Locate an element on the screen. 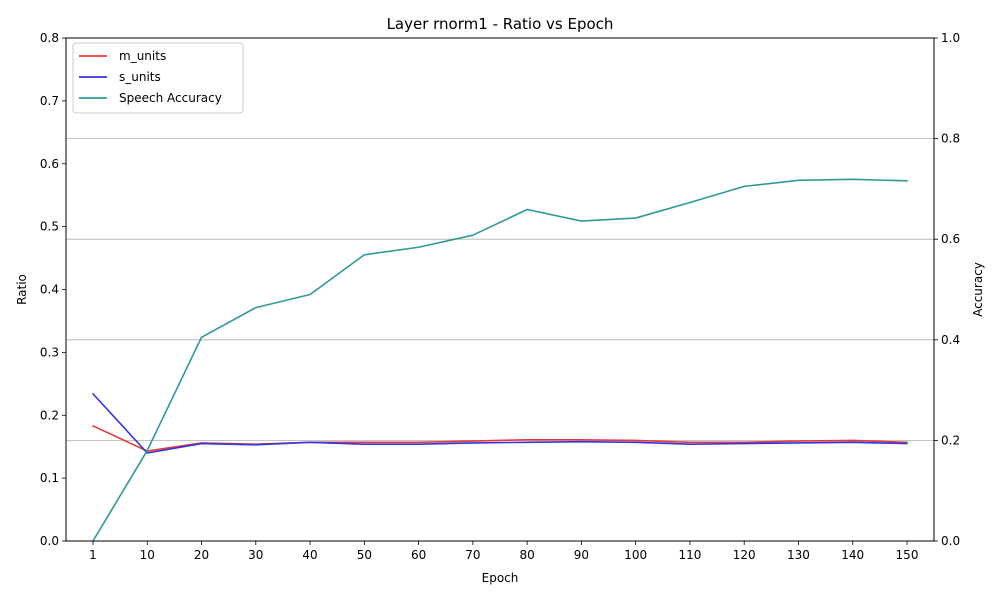 This screenshot has width=1000, height=604. legend-items: m_units s_units Speech Accuracy is located at coordinates (150, 77).